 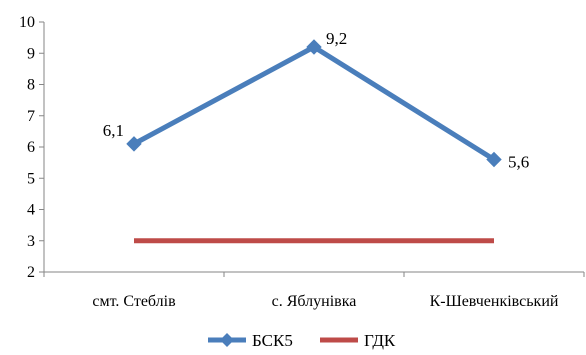 I want to click on y-tick-label: 9, so click(x=31, y=53).